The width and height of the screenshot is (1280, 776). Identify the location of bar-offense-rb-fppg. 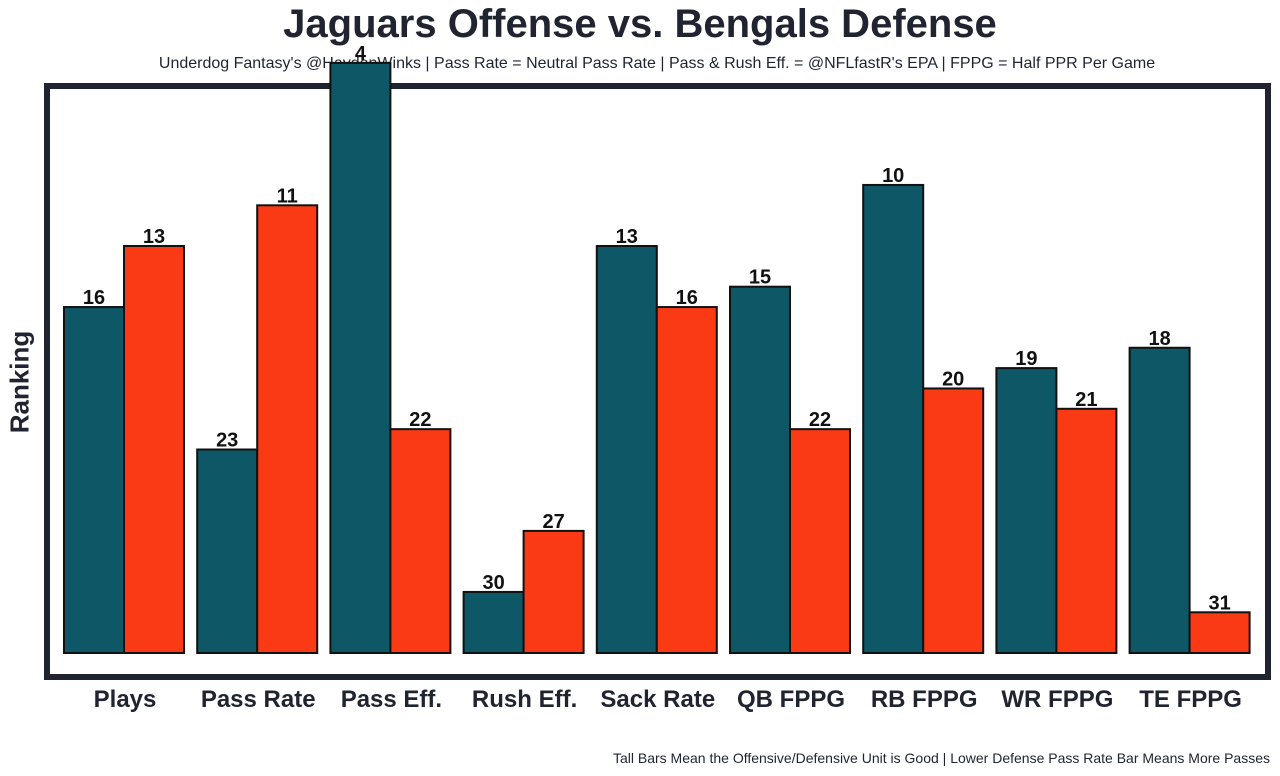
(893, 418).